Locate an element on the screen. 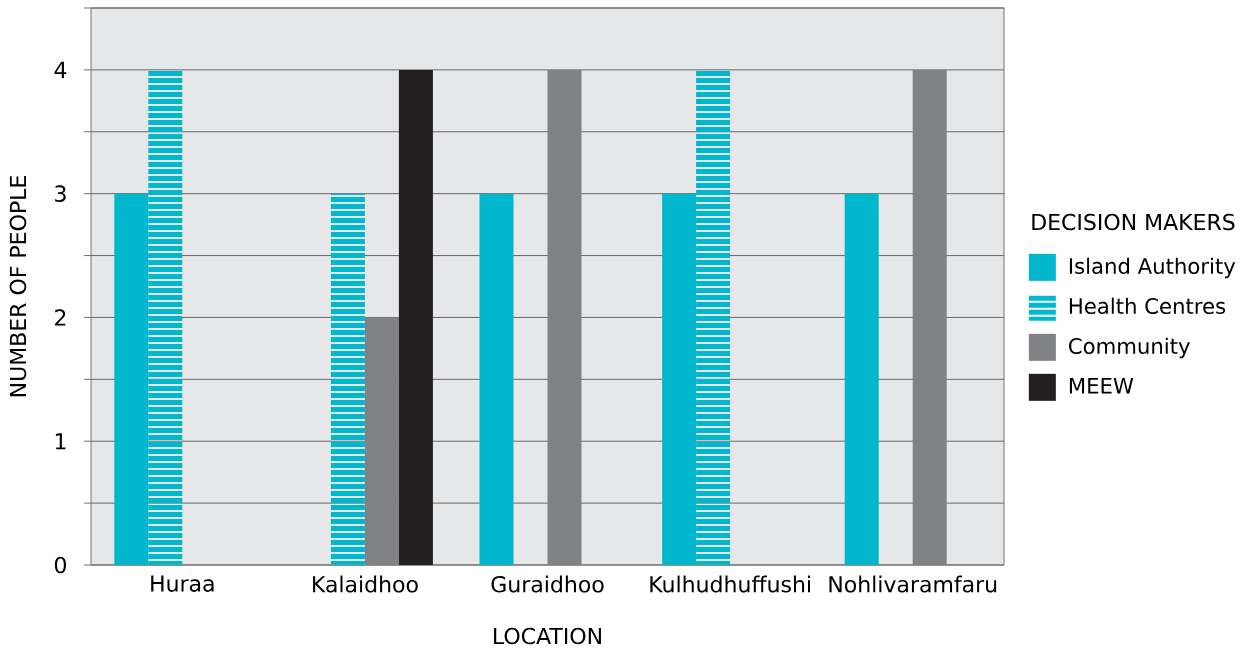 Image resolution: width=1244 pixels, height=648 pixels. legend-label: Community is located at coordinates (1129, 348).